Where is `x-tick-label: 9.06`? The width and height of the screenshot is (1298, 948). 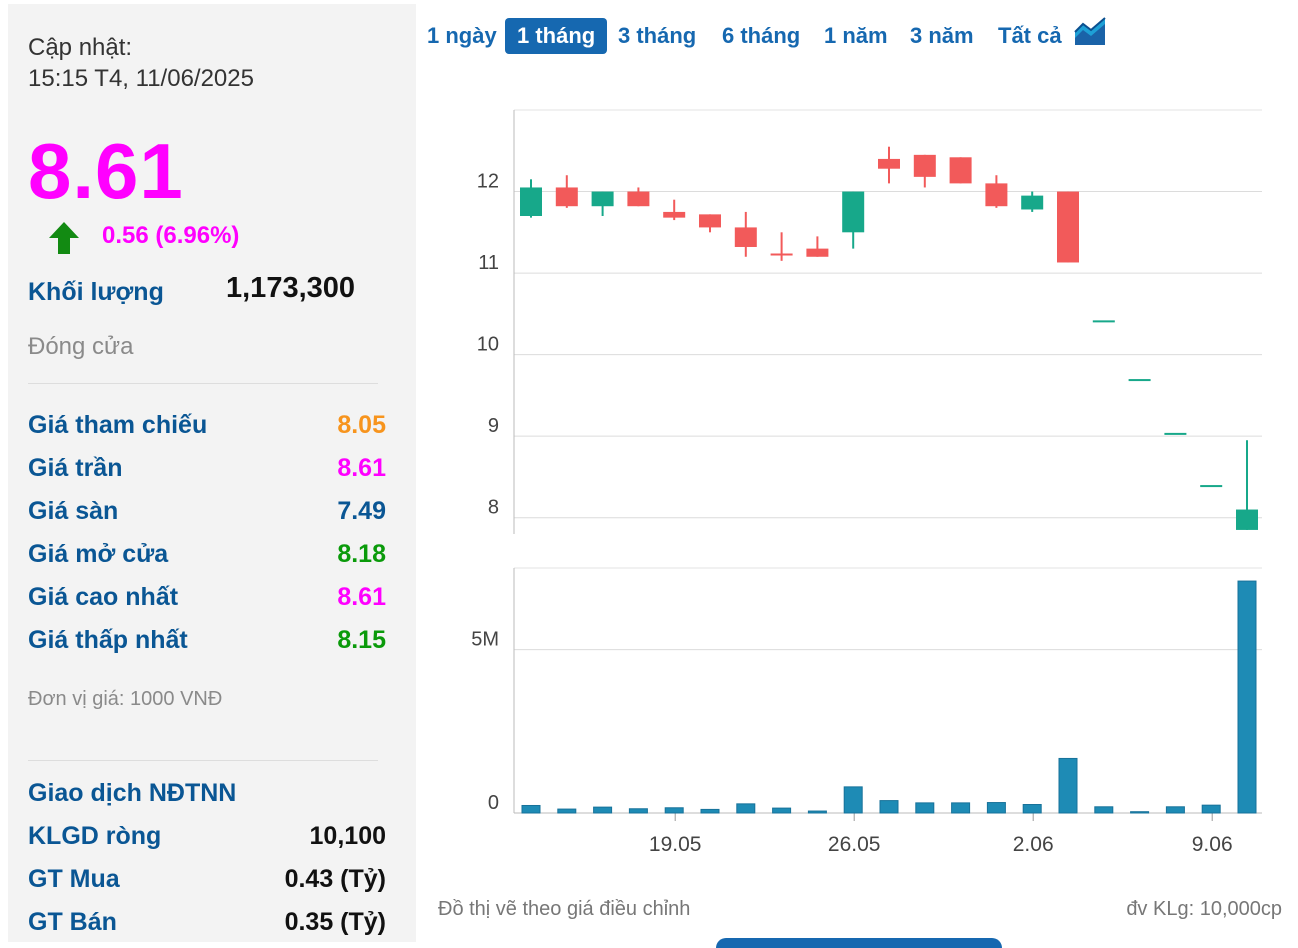
x-tick-label: 9.06 is located at coordinates (1212, 844).